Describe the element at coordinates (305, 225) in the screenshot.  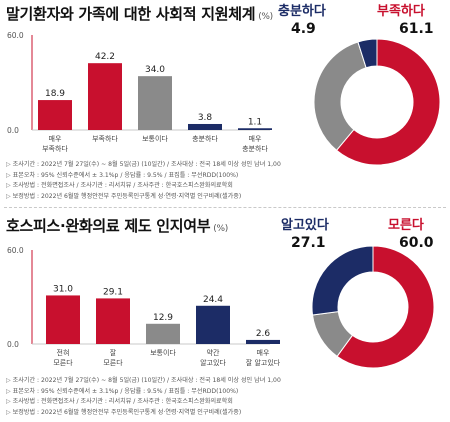
I see `donut-2-left-label: 알고있다` at that location.